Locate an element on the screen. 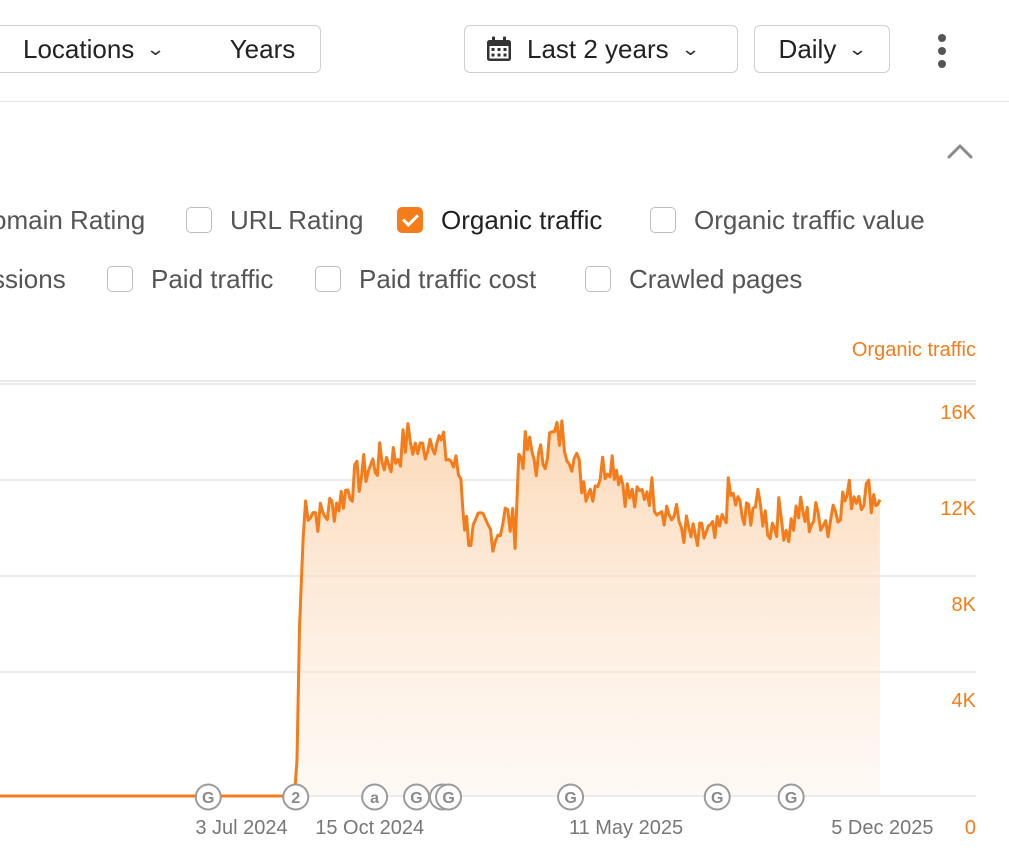 The image size is (1009, 866). metric-label: omain Rating is located at coordinates (73, 219).